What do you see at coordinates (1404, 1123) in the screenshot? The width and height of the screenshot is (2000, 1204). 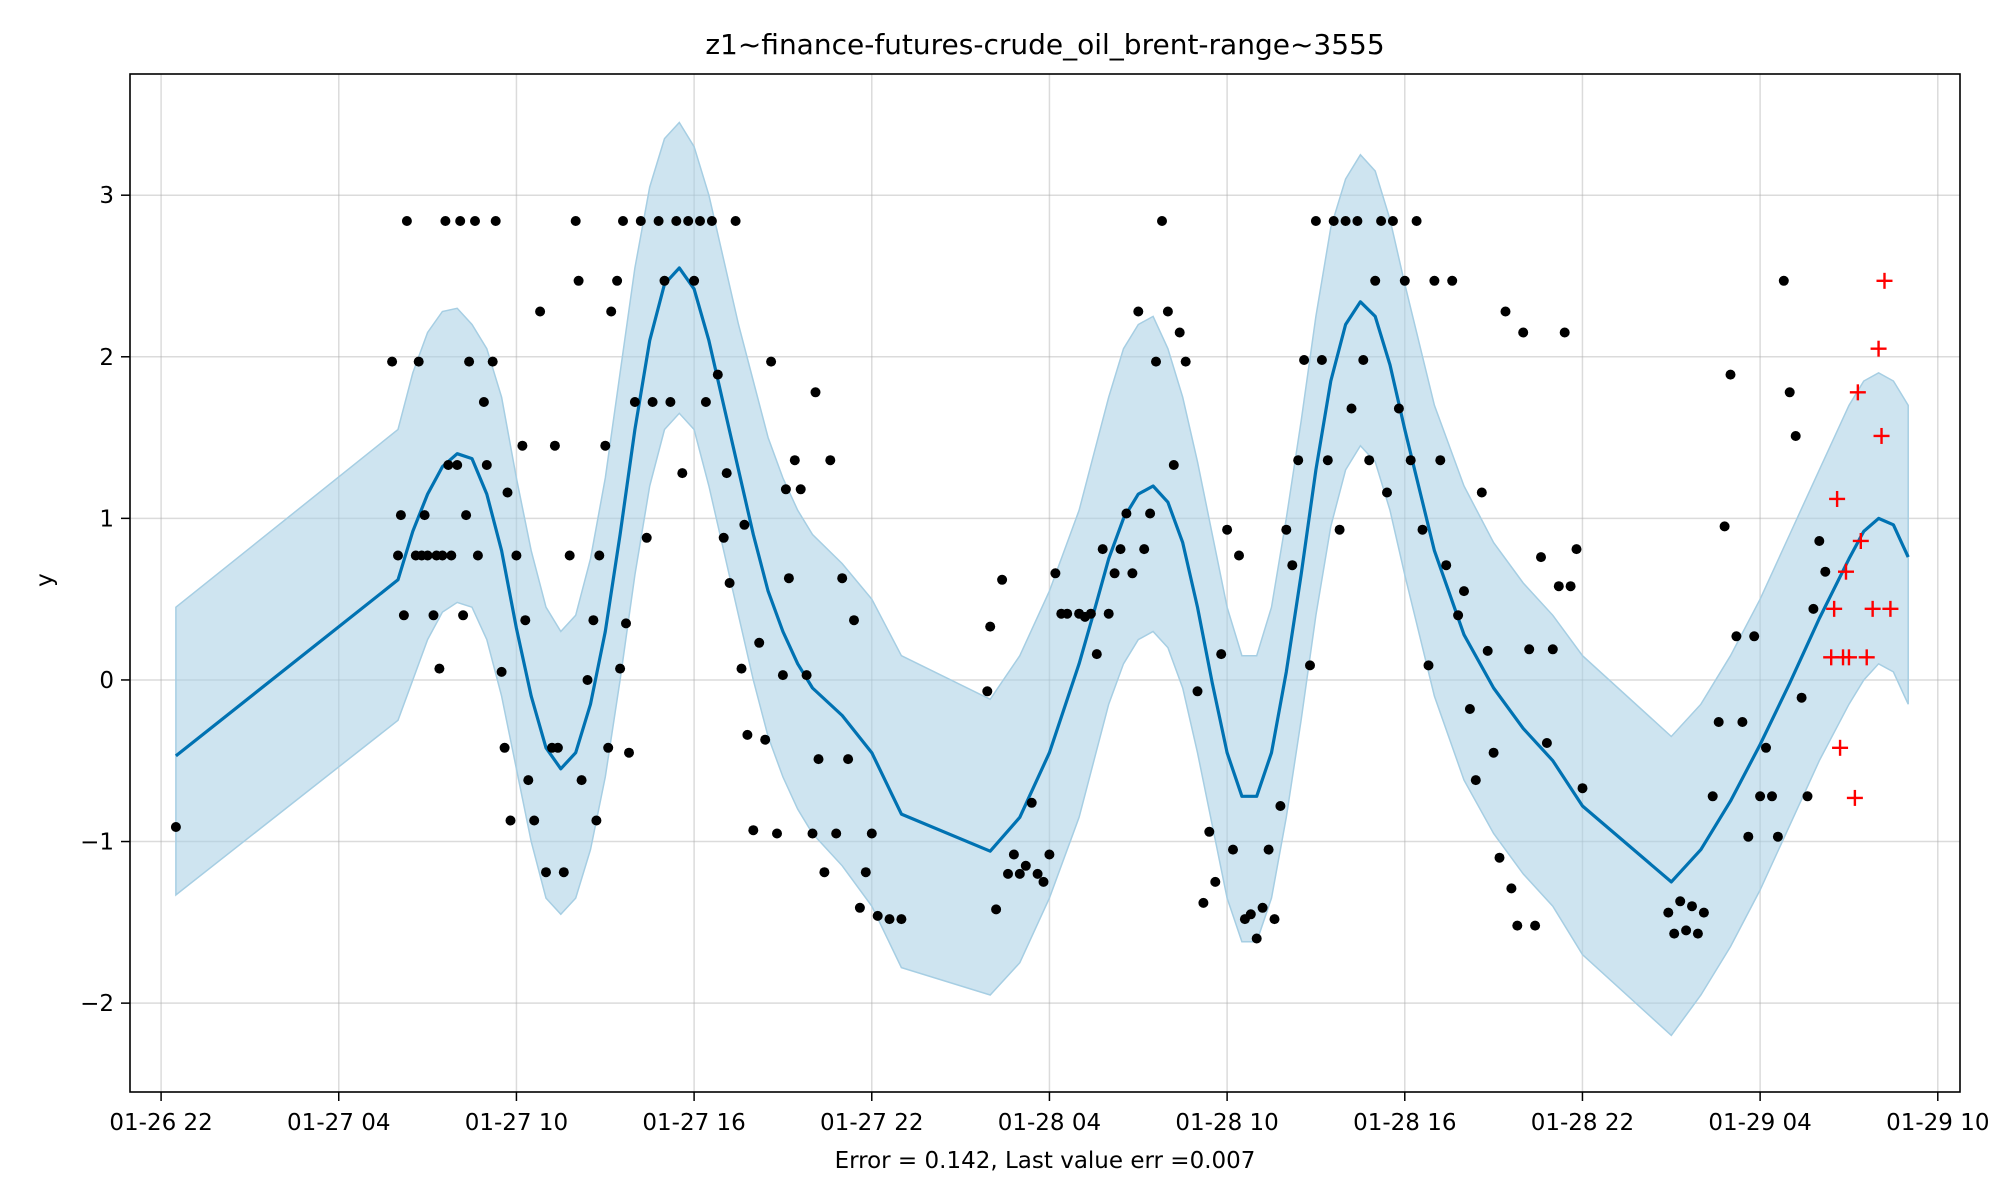 I see `x-tick-label: 01-28 16` at bounding box center [1404, 1123].